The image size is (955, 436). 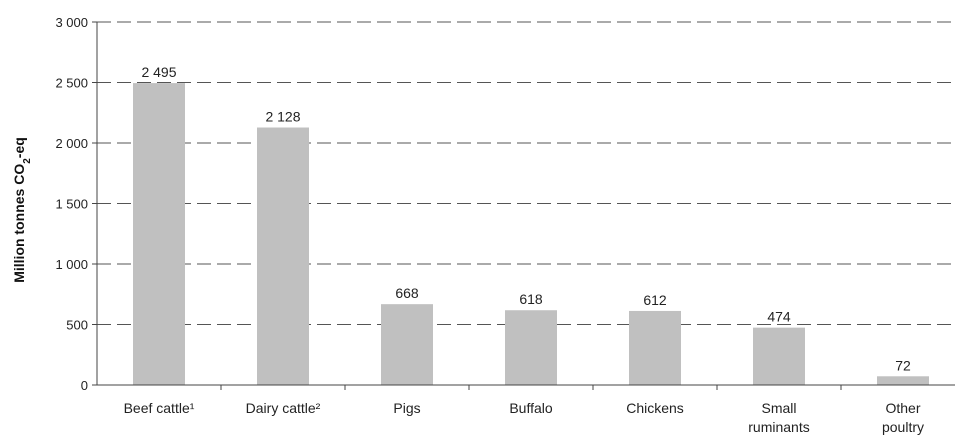 I want to click on y-axis-title-subscript: 2, so click(x=27, y=161).